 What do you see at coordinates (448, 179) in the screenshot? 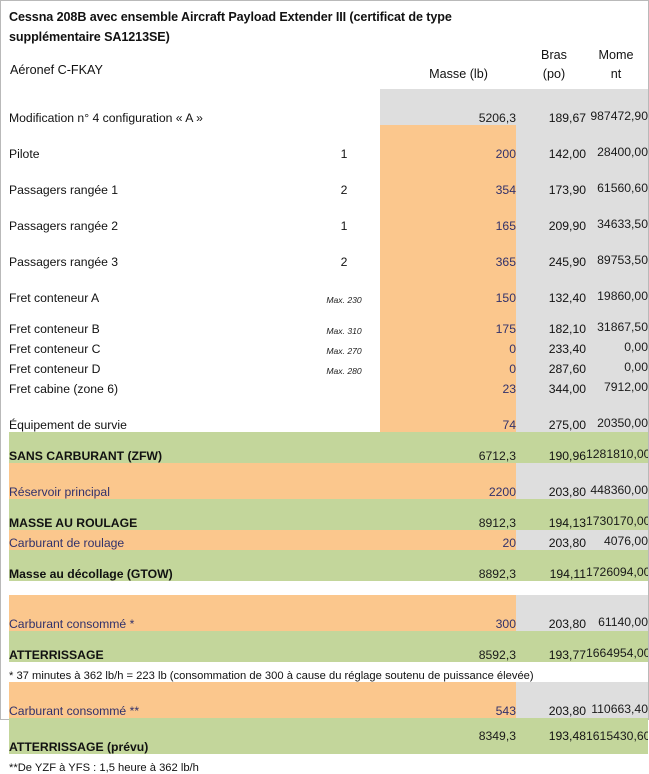
I see `row-mass-input: 354` at bounding box center [448, 179].